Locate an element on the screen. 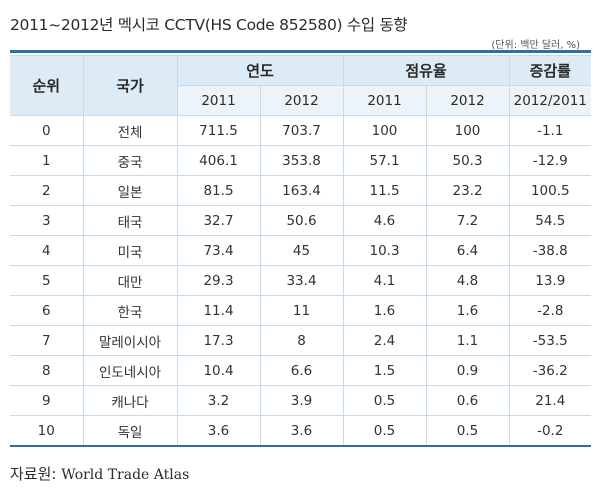 This screenshot has width=600, height=500. cell-value-2012: 50.6 is located at coordinates (301, 220).